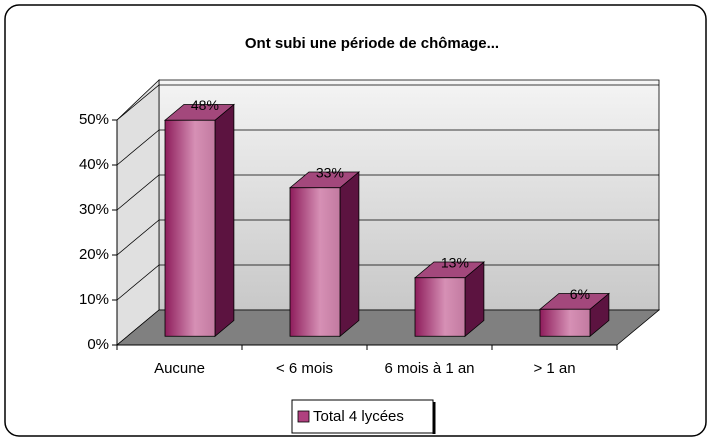  What do you see at coordinates (98, 344) in the screenshot?
I see `y-tick-label: 0%` at bounding box center [98, 344].